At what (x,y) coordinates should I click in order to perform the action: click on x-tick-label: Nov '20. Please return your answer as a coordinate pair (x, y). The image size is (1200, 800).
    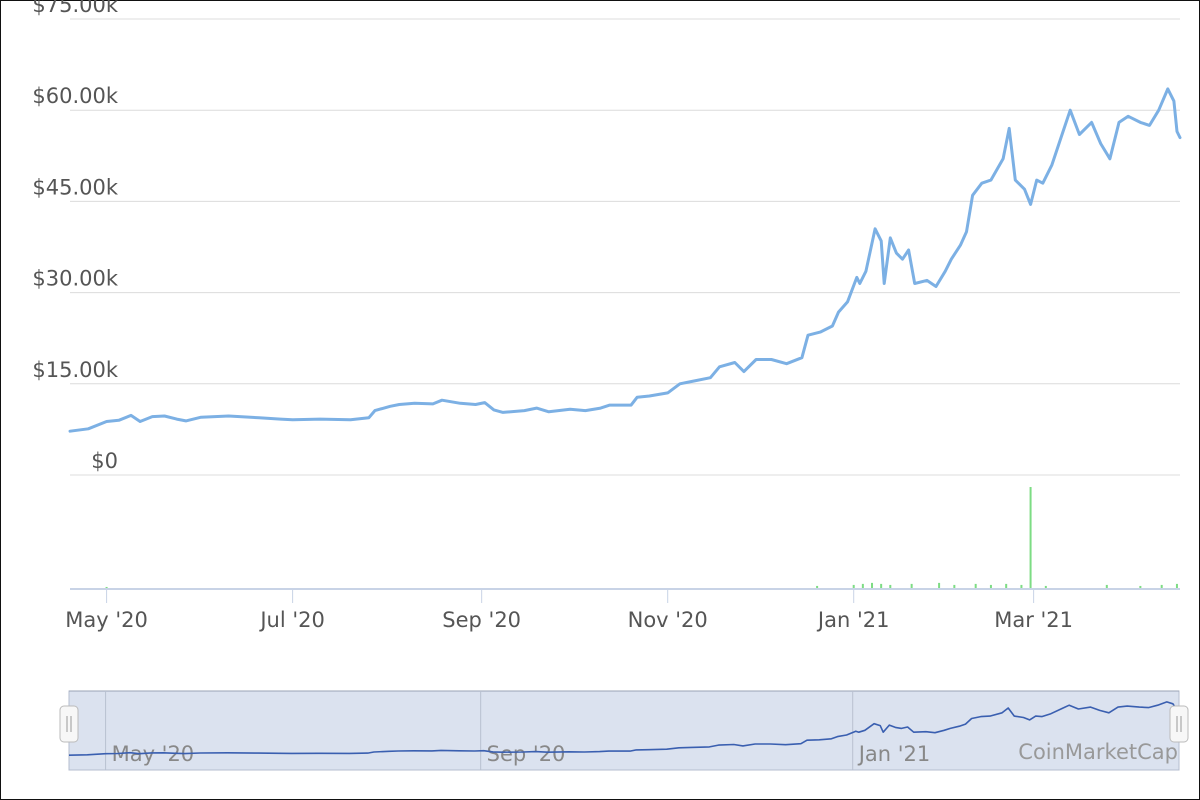
    Looking at the image, I should click on (668, 620).